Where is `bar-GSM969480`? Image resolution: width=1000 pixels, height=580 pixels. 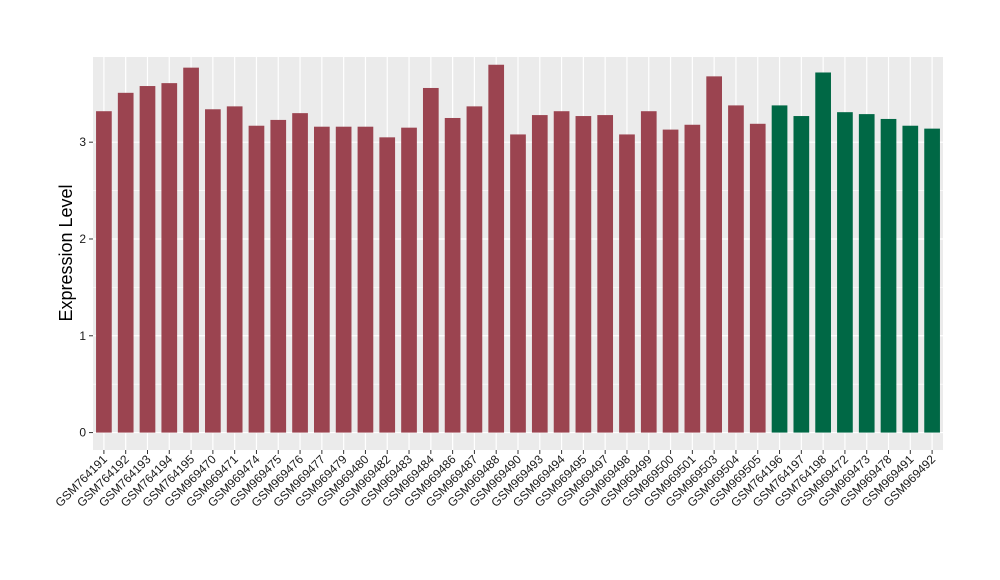
bar-GSM969480 is located at coordinates (365, 279).